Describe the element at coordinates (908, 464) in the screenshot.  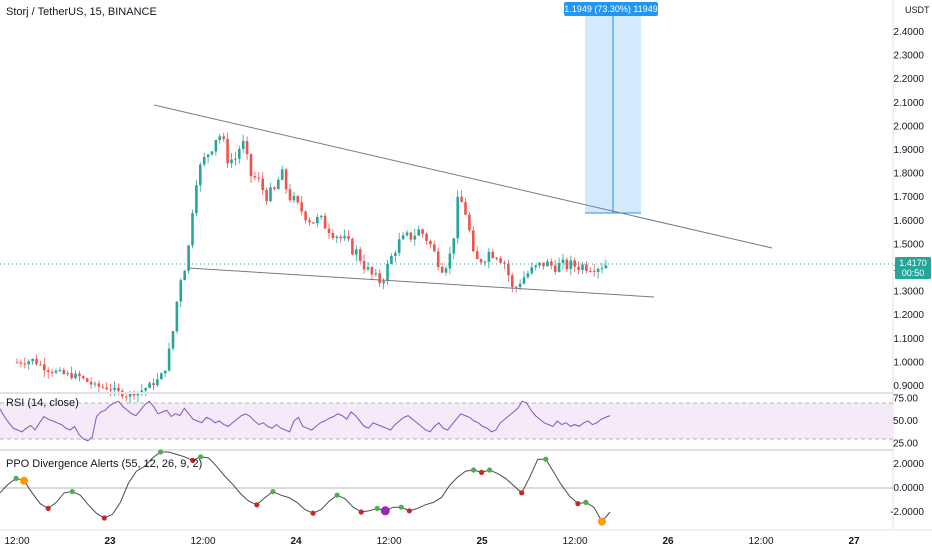
I see `ppo-tick-label: 2.0000` at that location.